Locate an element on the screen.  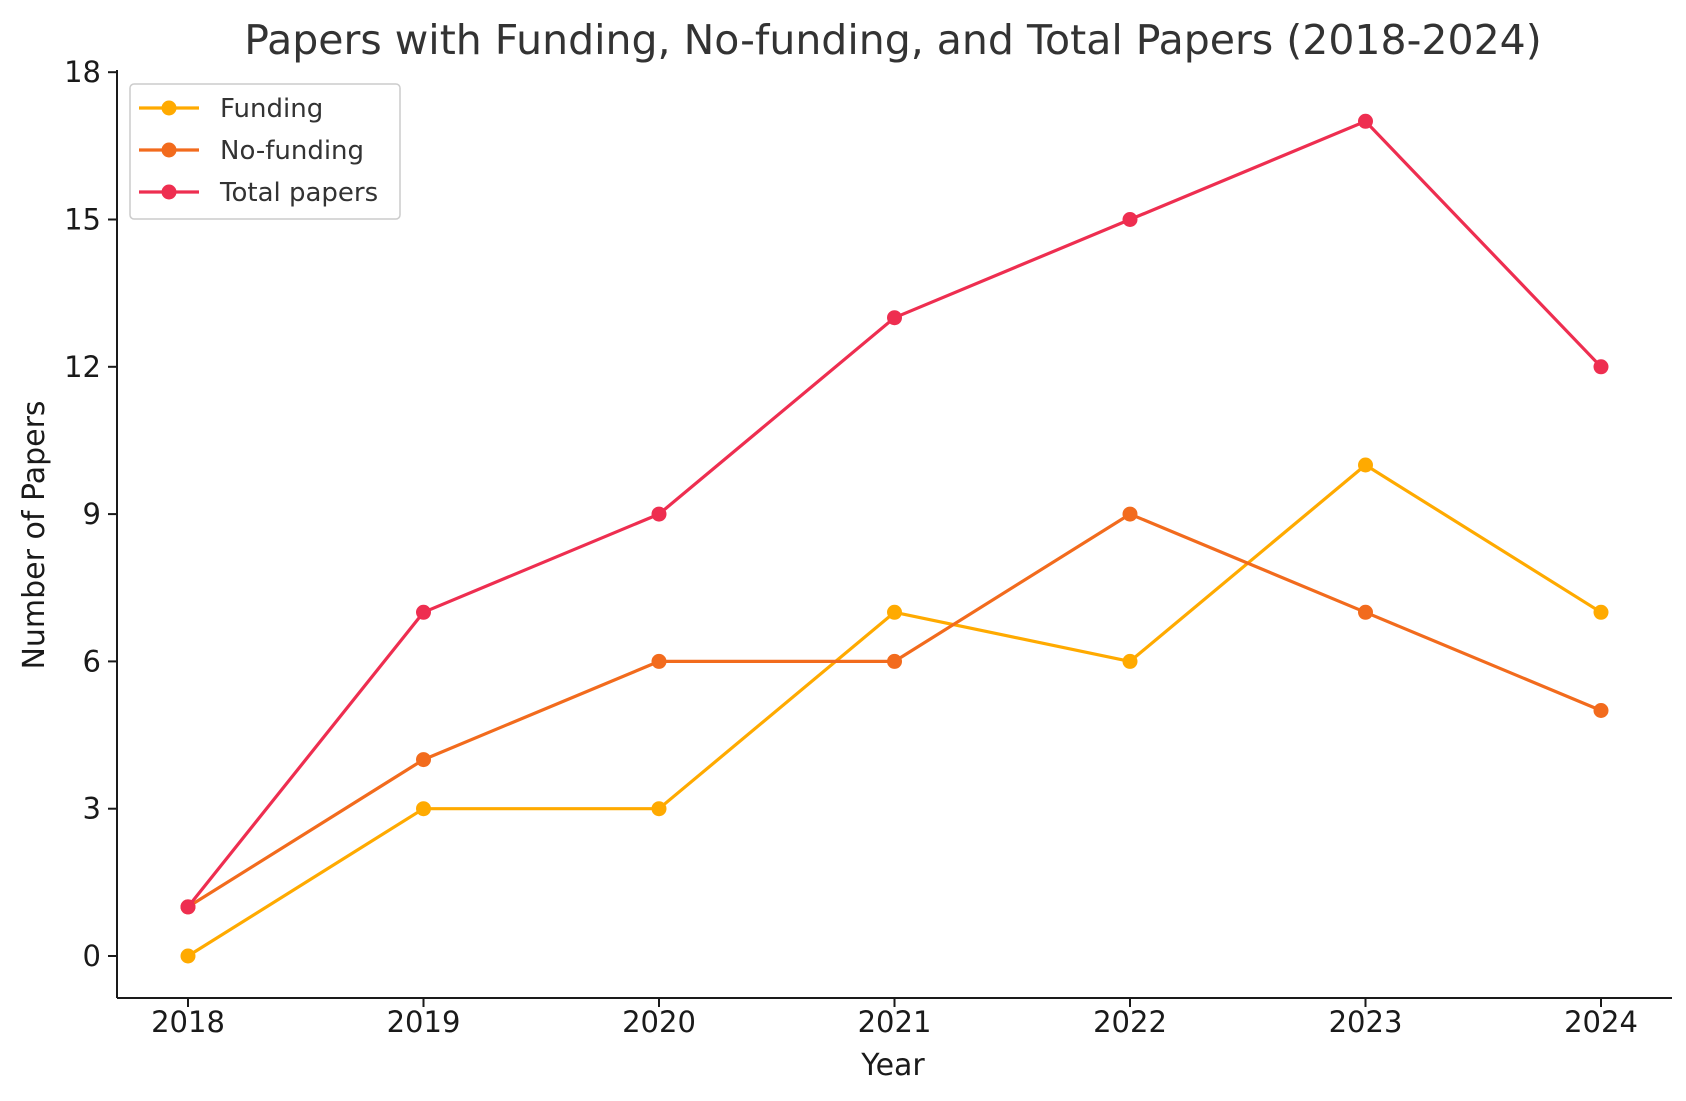
x-tick-label: 2024 is located at coordinates (1601, 1022).